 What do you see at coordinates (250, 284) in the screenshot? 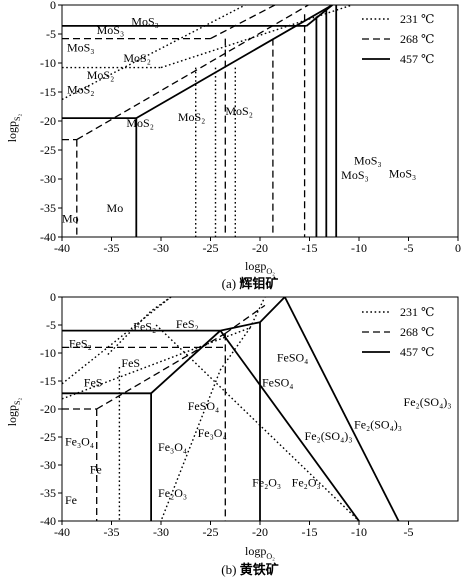
I see `panel-caption: (a) 辉钼矿` at bounding box center [250, 284].